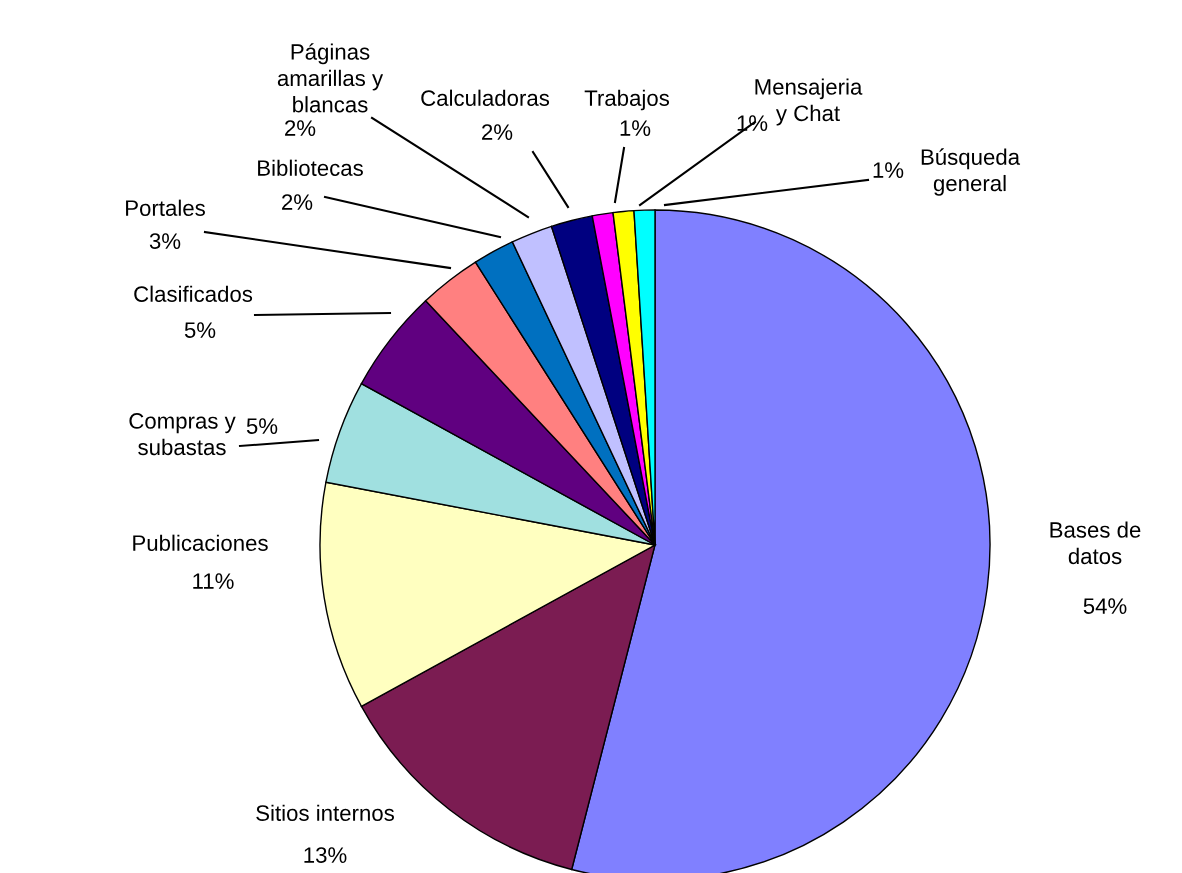 The width and height of the screenshot is (1182, 873). What do you see at coordinates (971, 172) in the screenshot?
I see `slice-label: Búsqueda general` at bounding box center [971, 172].